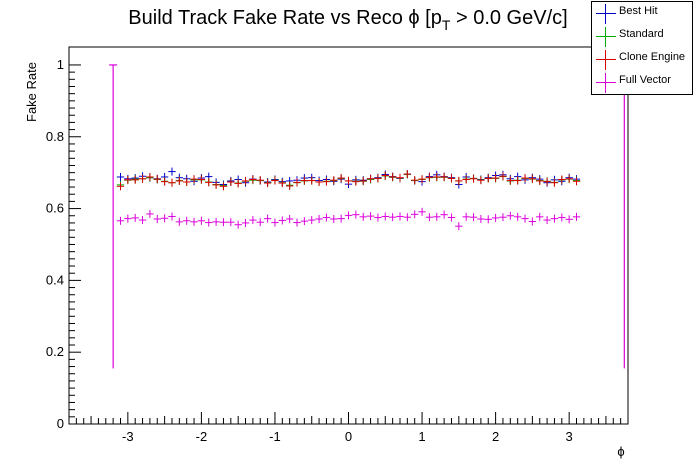 The height and width of the screenshot is (472, 696). What do you see at coordinates (421, 436) in the screenshot?
I see `x-tick-label: 1` at bounding box center [421, 436].